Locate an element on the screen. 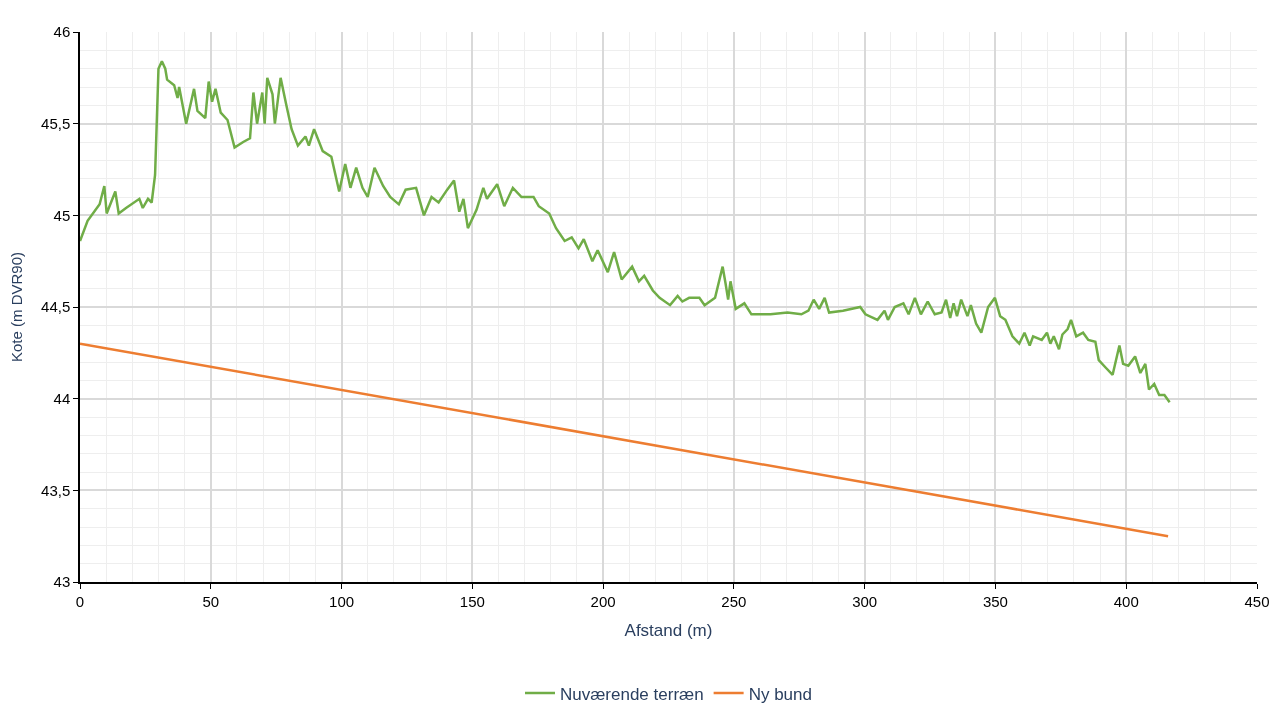  y-axis-title: Kote (m DVR90) is located at coordinates (16, 307).